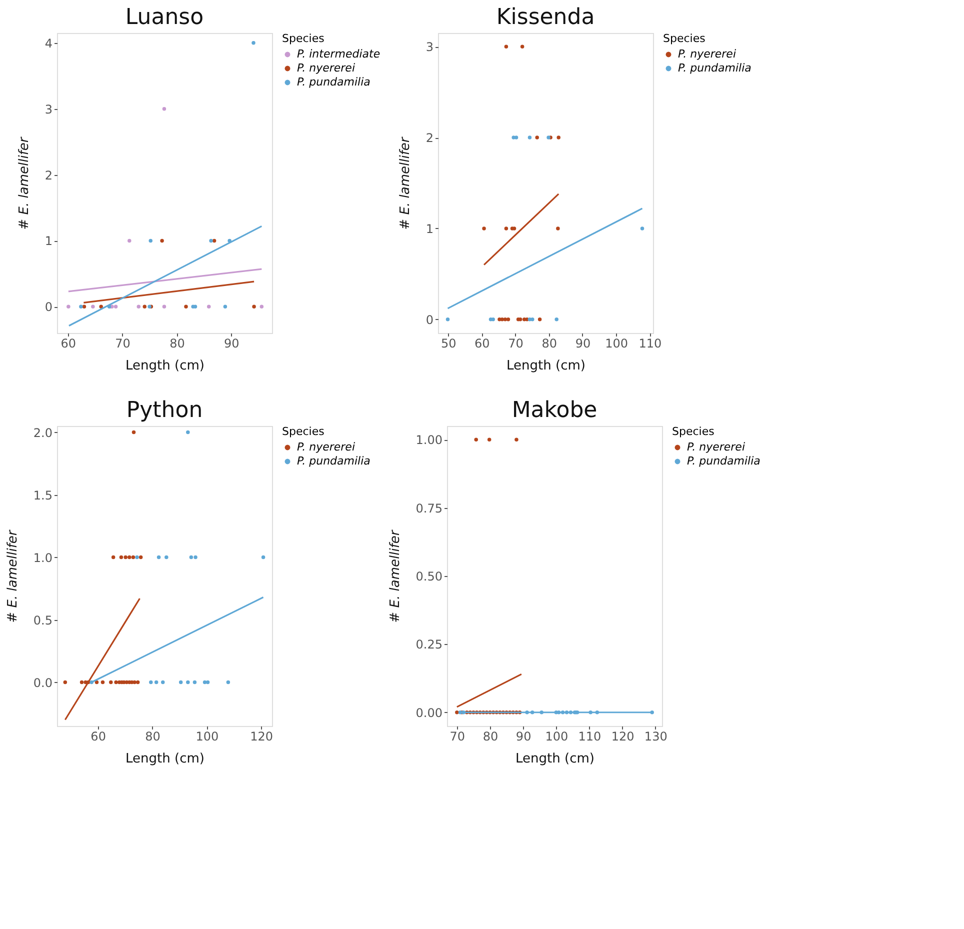  I want to click on y-tick-label: 0.00, so click(429, 713).